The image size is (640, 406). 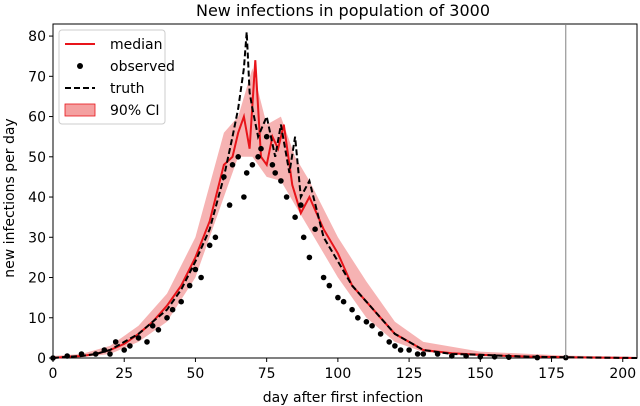 What do you see at coordinates (343, 398) in the screenshot?
I see `x-axis-label: day after first infection` at bounding box center [343, 398].